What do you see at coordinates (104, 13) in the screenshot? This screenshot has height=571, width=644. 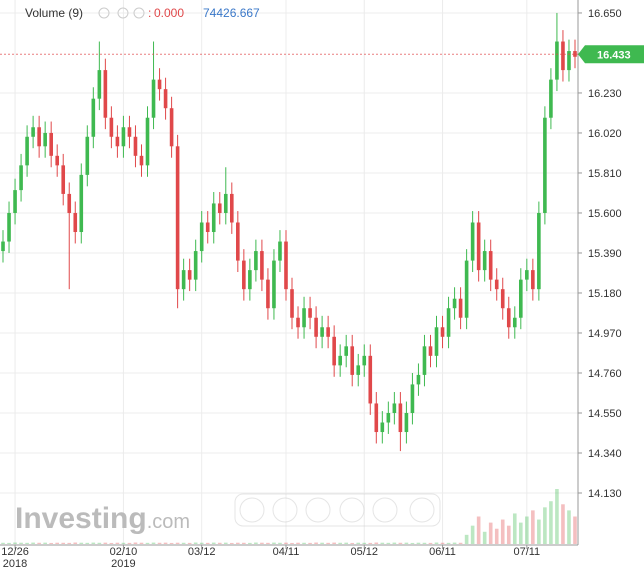 I see `eye-icon` at bounding box center [104, 13].